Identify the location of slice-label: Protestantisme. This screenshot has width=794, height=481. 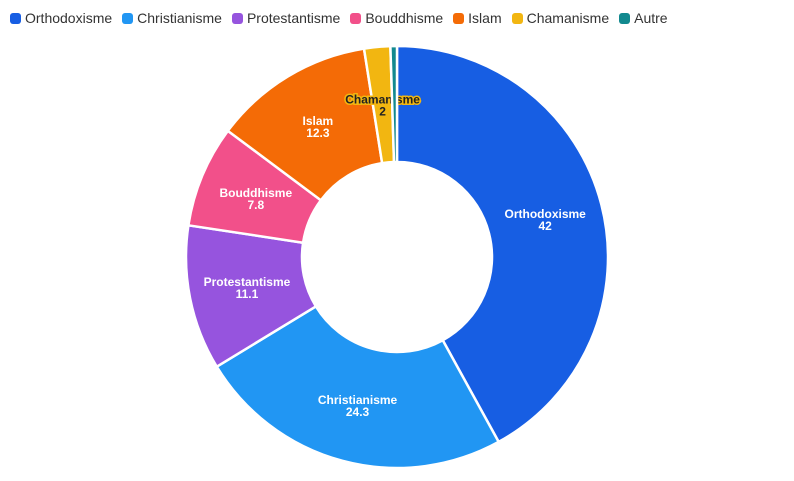
(247, 282).